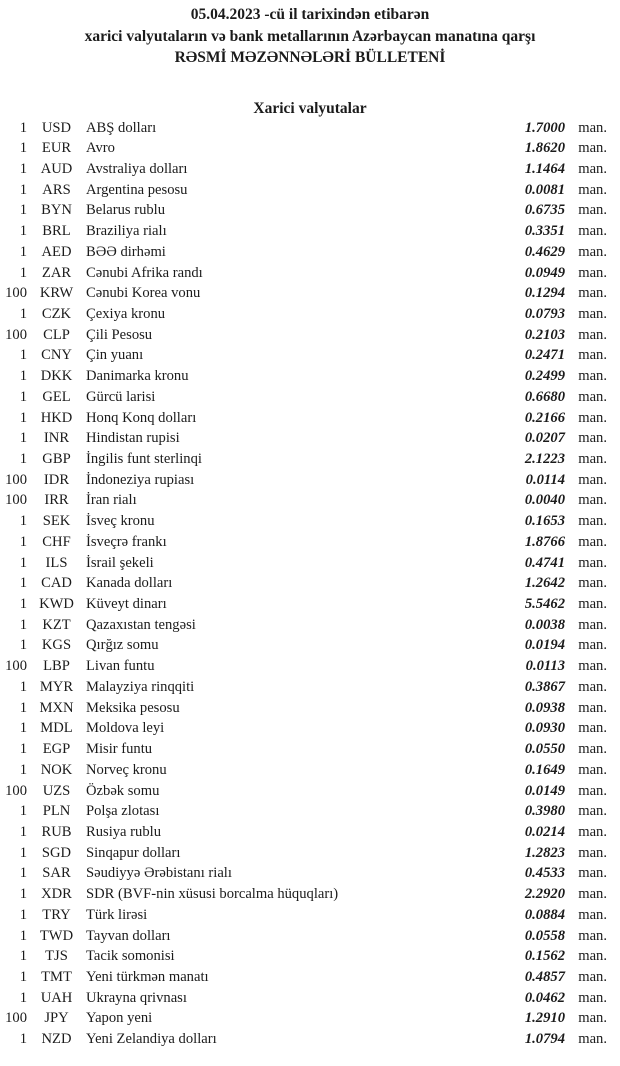 The height and width of the screenshot is (1066, 620). I want to click on rate-value-cell: 1.0794, so click(544, 1039).